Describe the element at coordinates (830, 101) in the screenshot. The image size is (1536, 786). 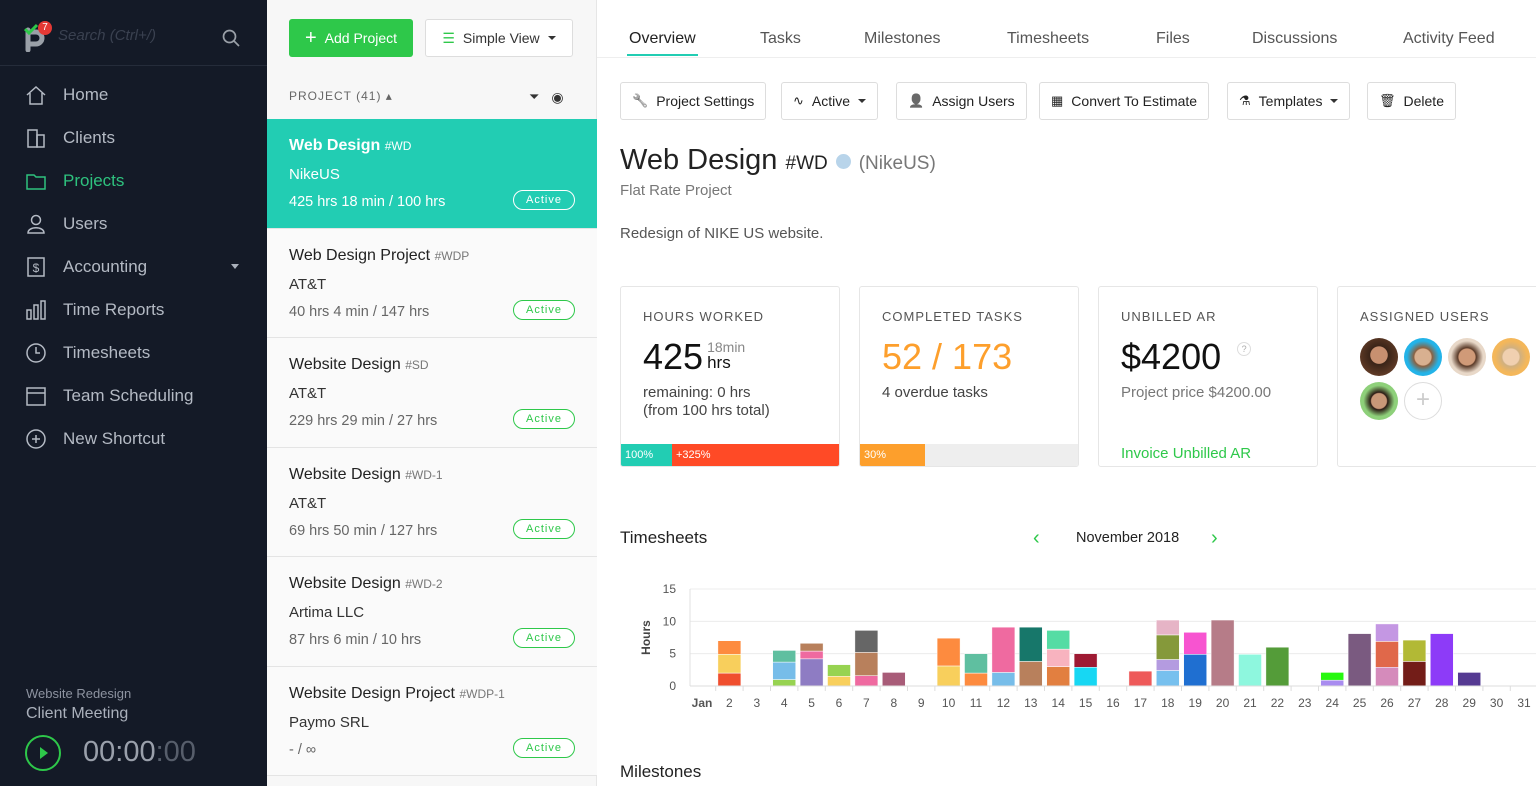
I see `active-button: ∿ Active` at that location.